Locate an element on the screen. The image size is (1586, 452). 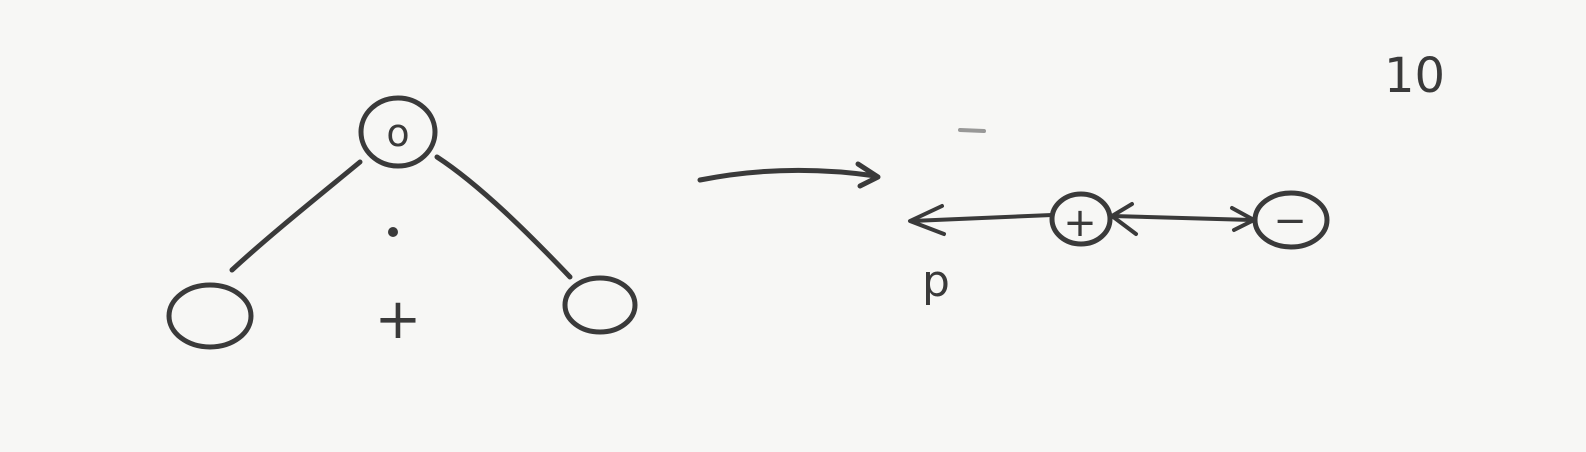
center-plus-sign: + is located at coordinates (398, 319).